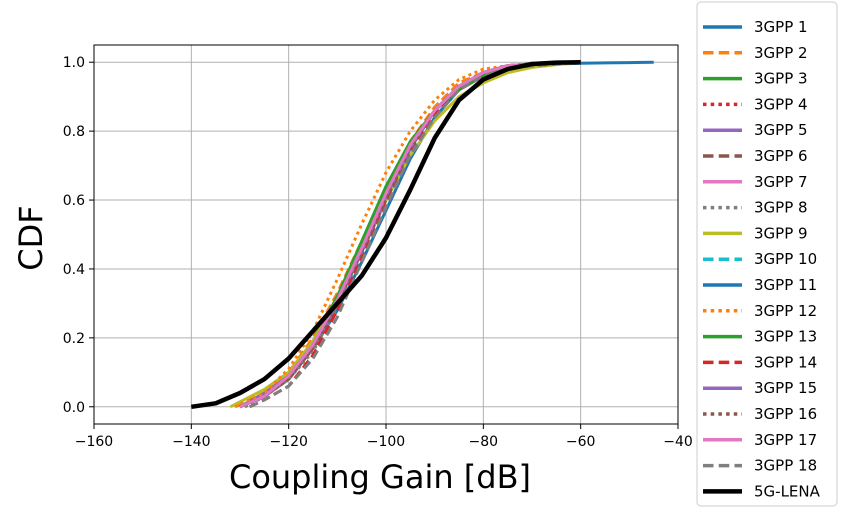  I want to click on y-tick-label: 1.0, so click(74, 63).